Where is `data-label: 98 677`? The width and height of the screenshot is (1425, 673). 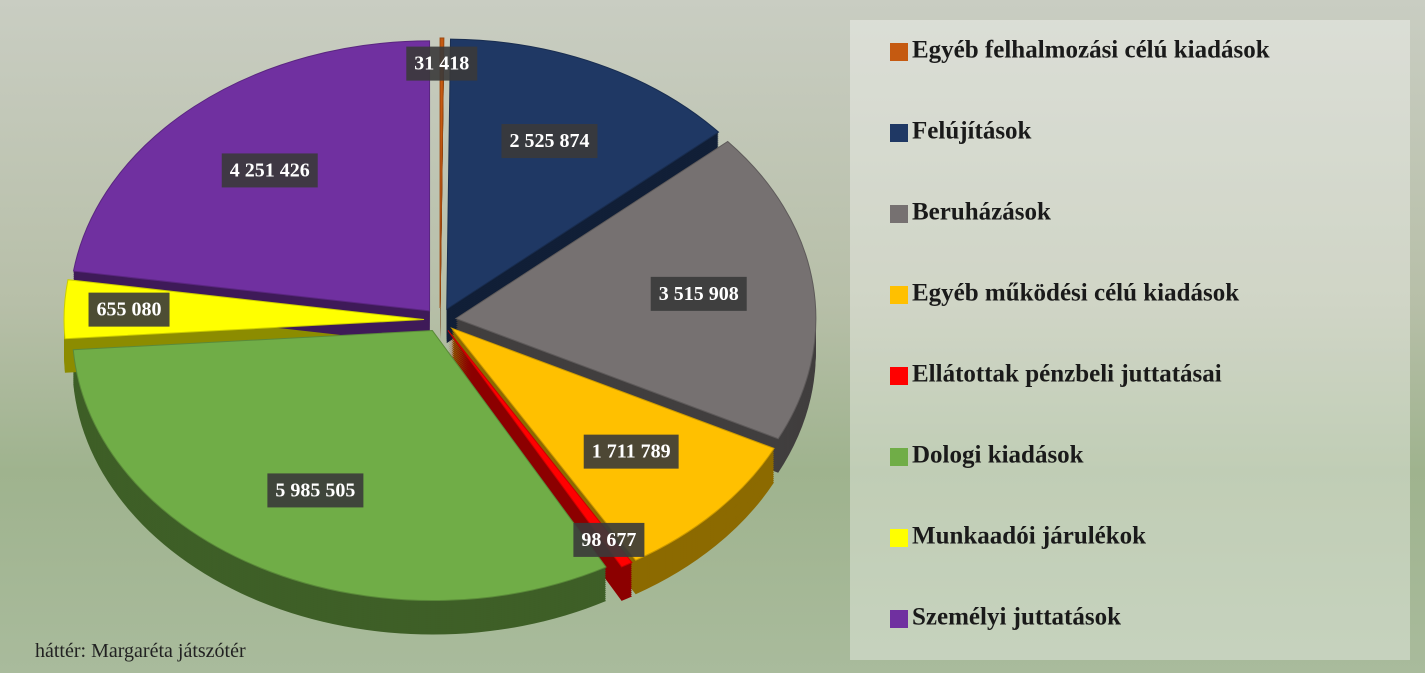
data-label: 98 677 is located at coordinates (608, 540).